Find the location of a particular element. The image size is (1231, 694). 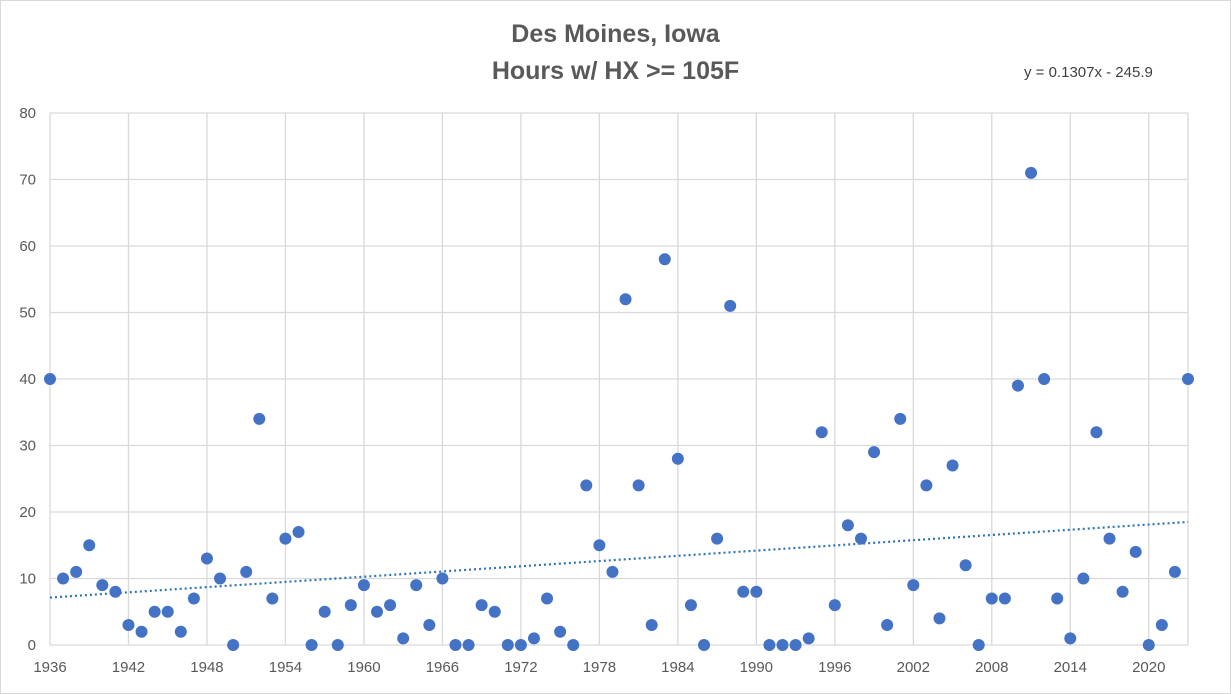

y-tick-label: 80 is located at coordinates (27, 113).